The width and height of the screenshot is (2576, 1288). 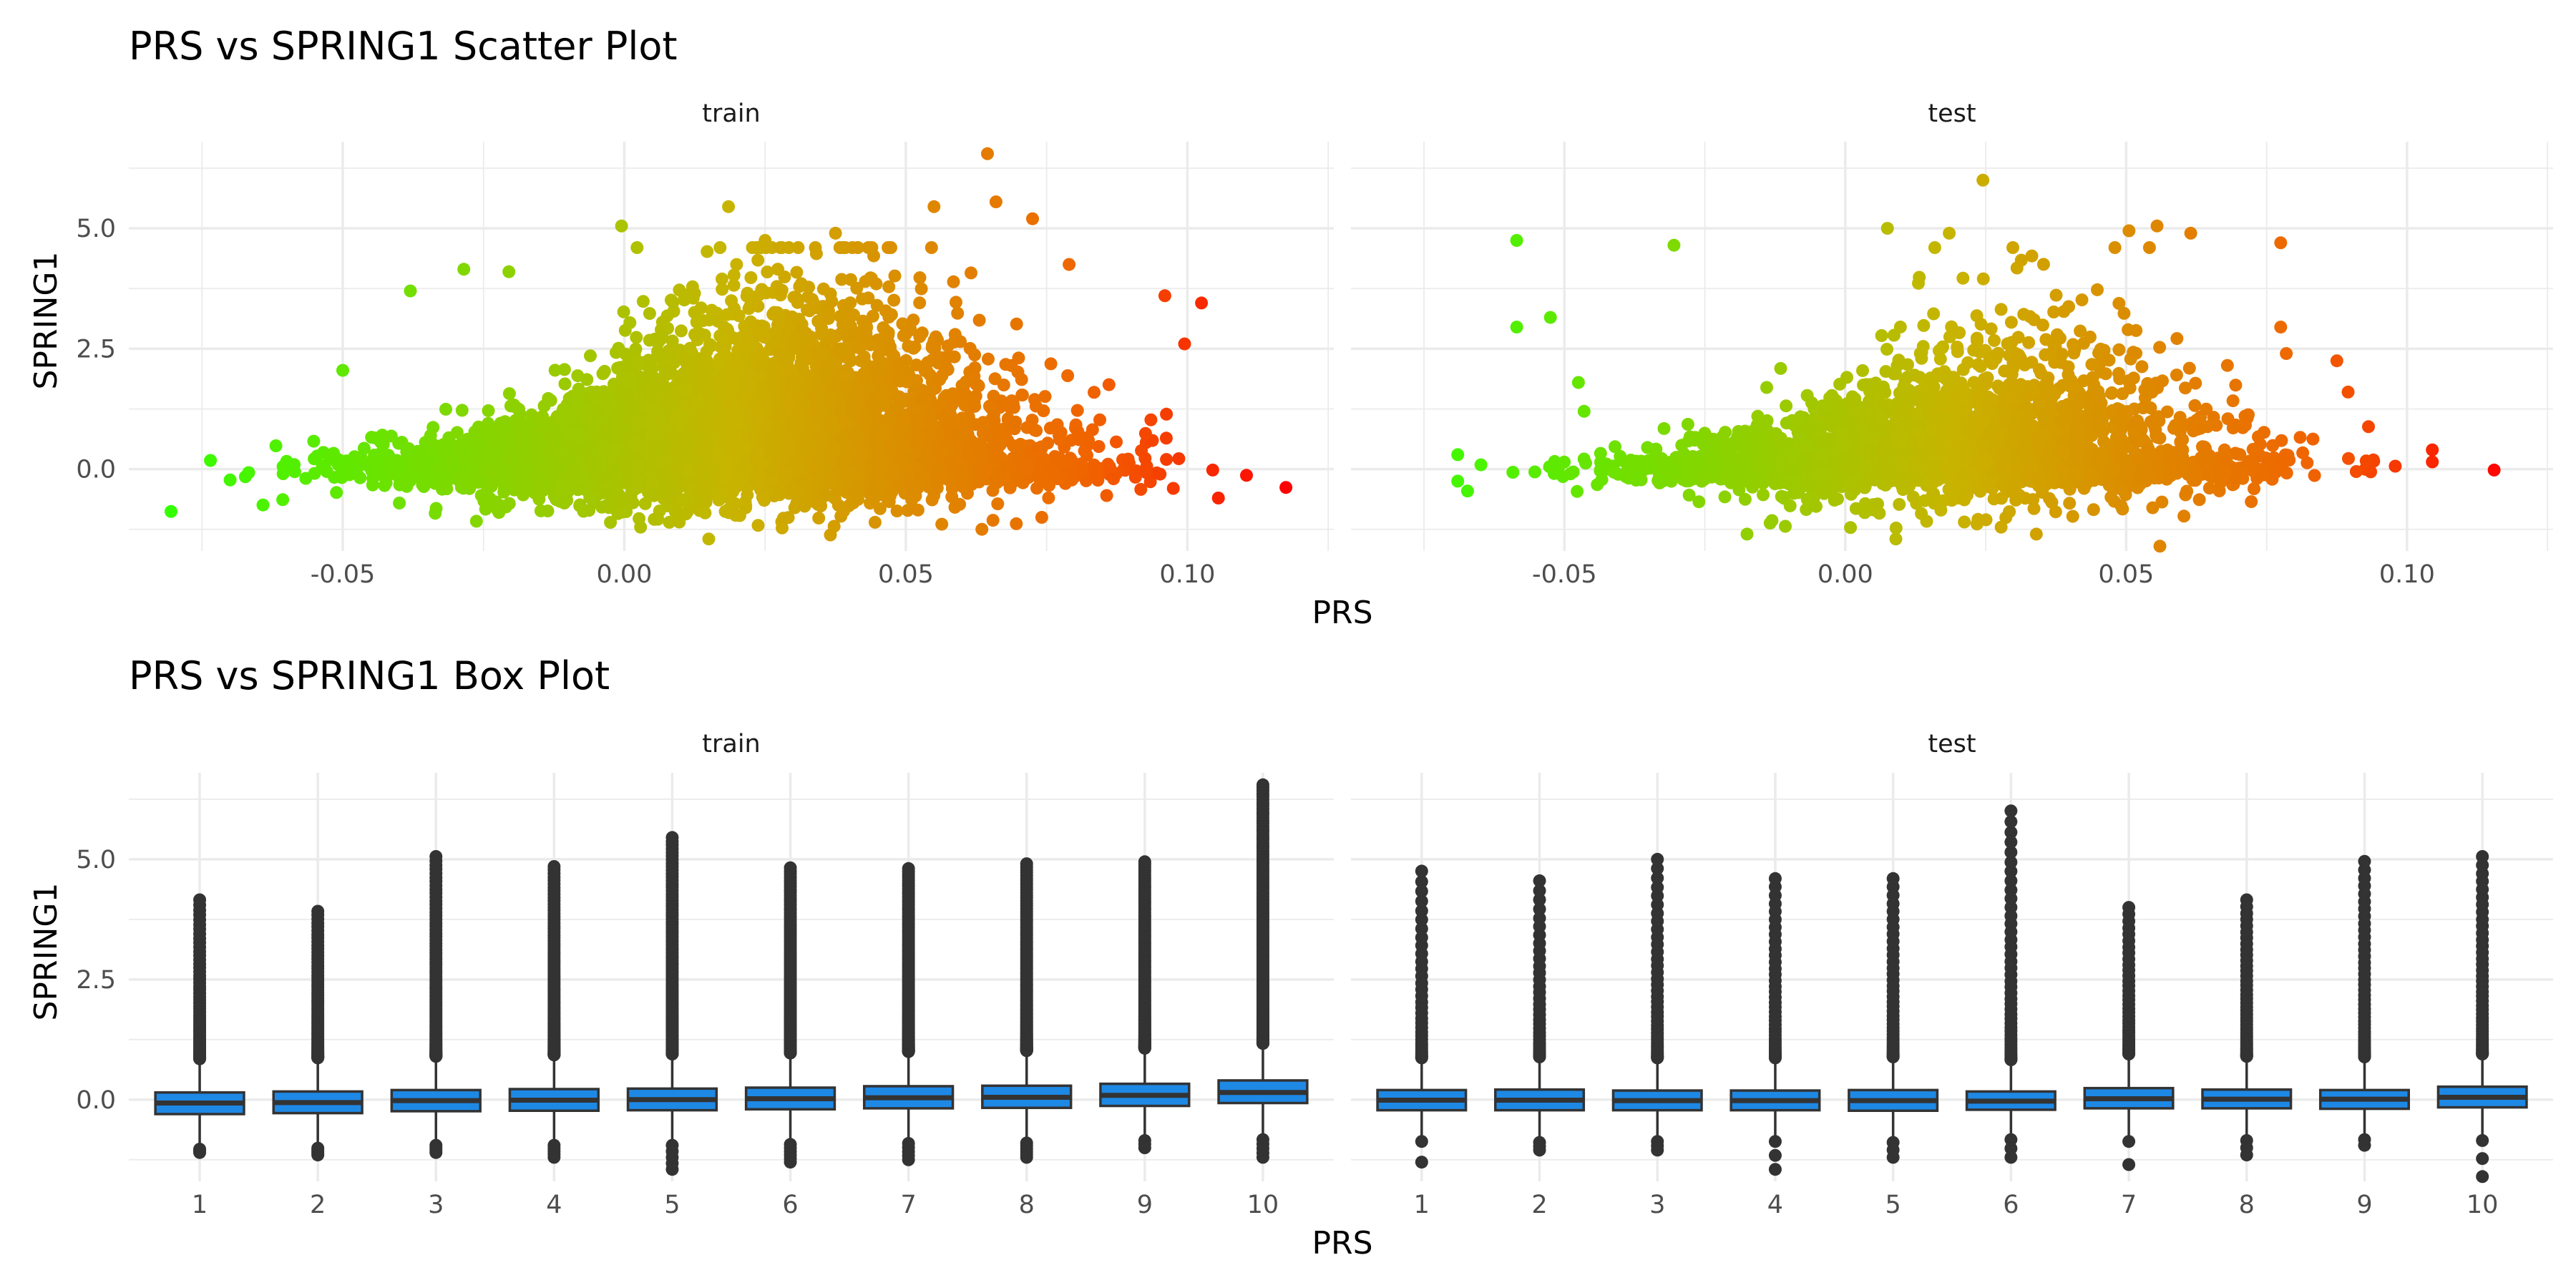 I want to click on scatter-title: PRS vs SPRING1 Scatter Plot, so click(x=403, y=46).